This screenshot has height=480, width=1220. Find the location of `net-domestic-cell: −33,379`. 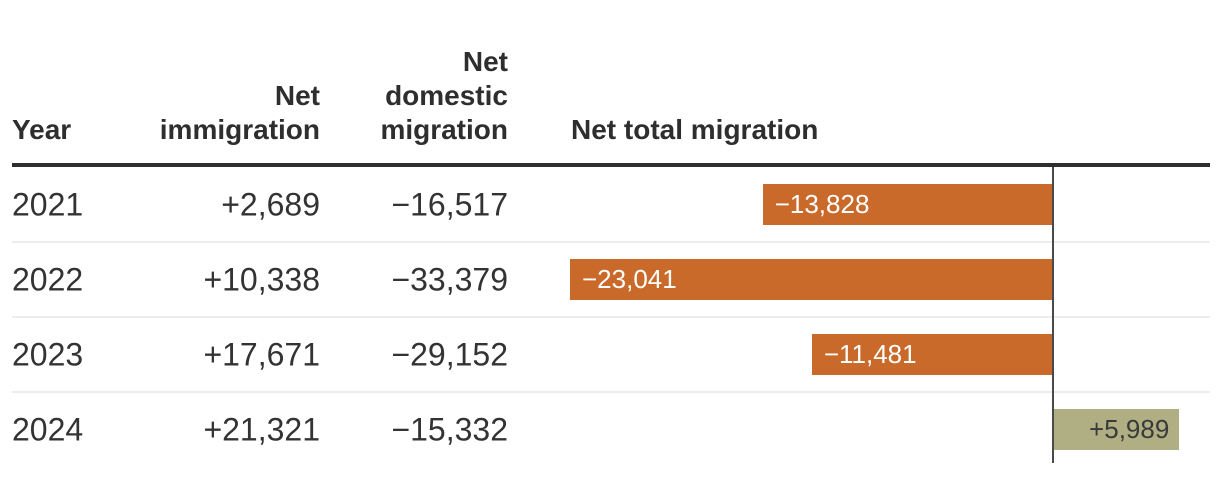

net-domestic-cell: −33,379 is located at coordinates (449, 279).